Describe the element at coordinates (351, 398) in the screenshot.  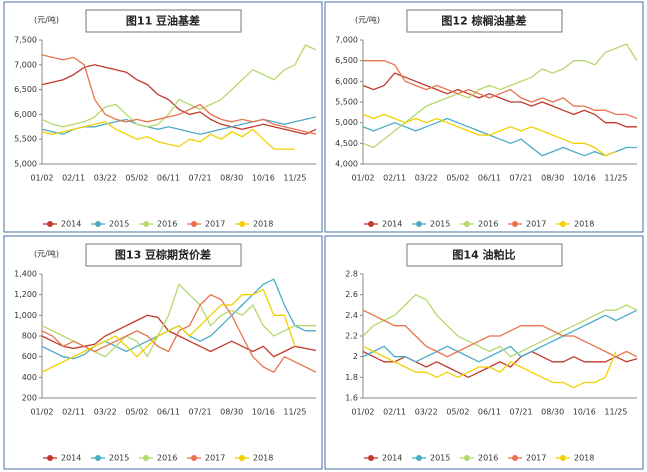
I see `y-tick-label: 1.6` at that location.